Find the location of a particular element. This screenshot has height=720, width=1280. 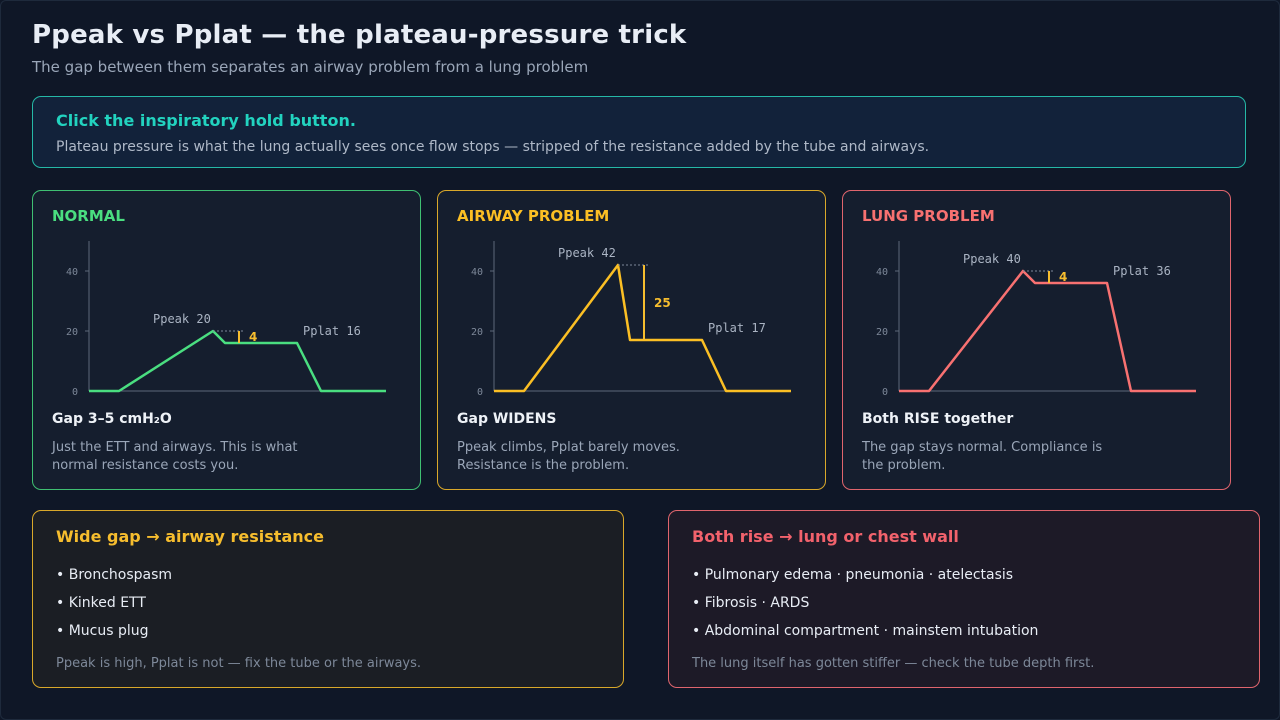

gap-title: Both RISE together is located at coordinates (938, 419).